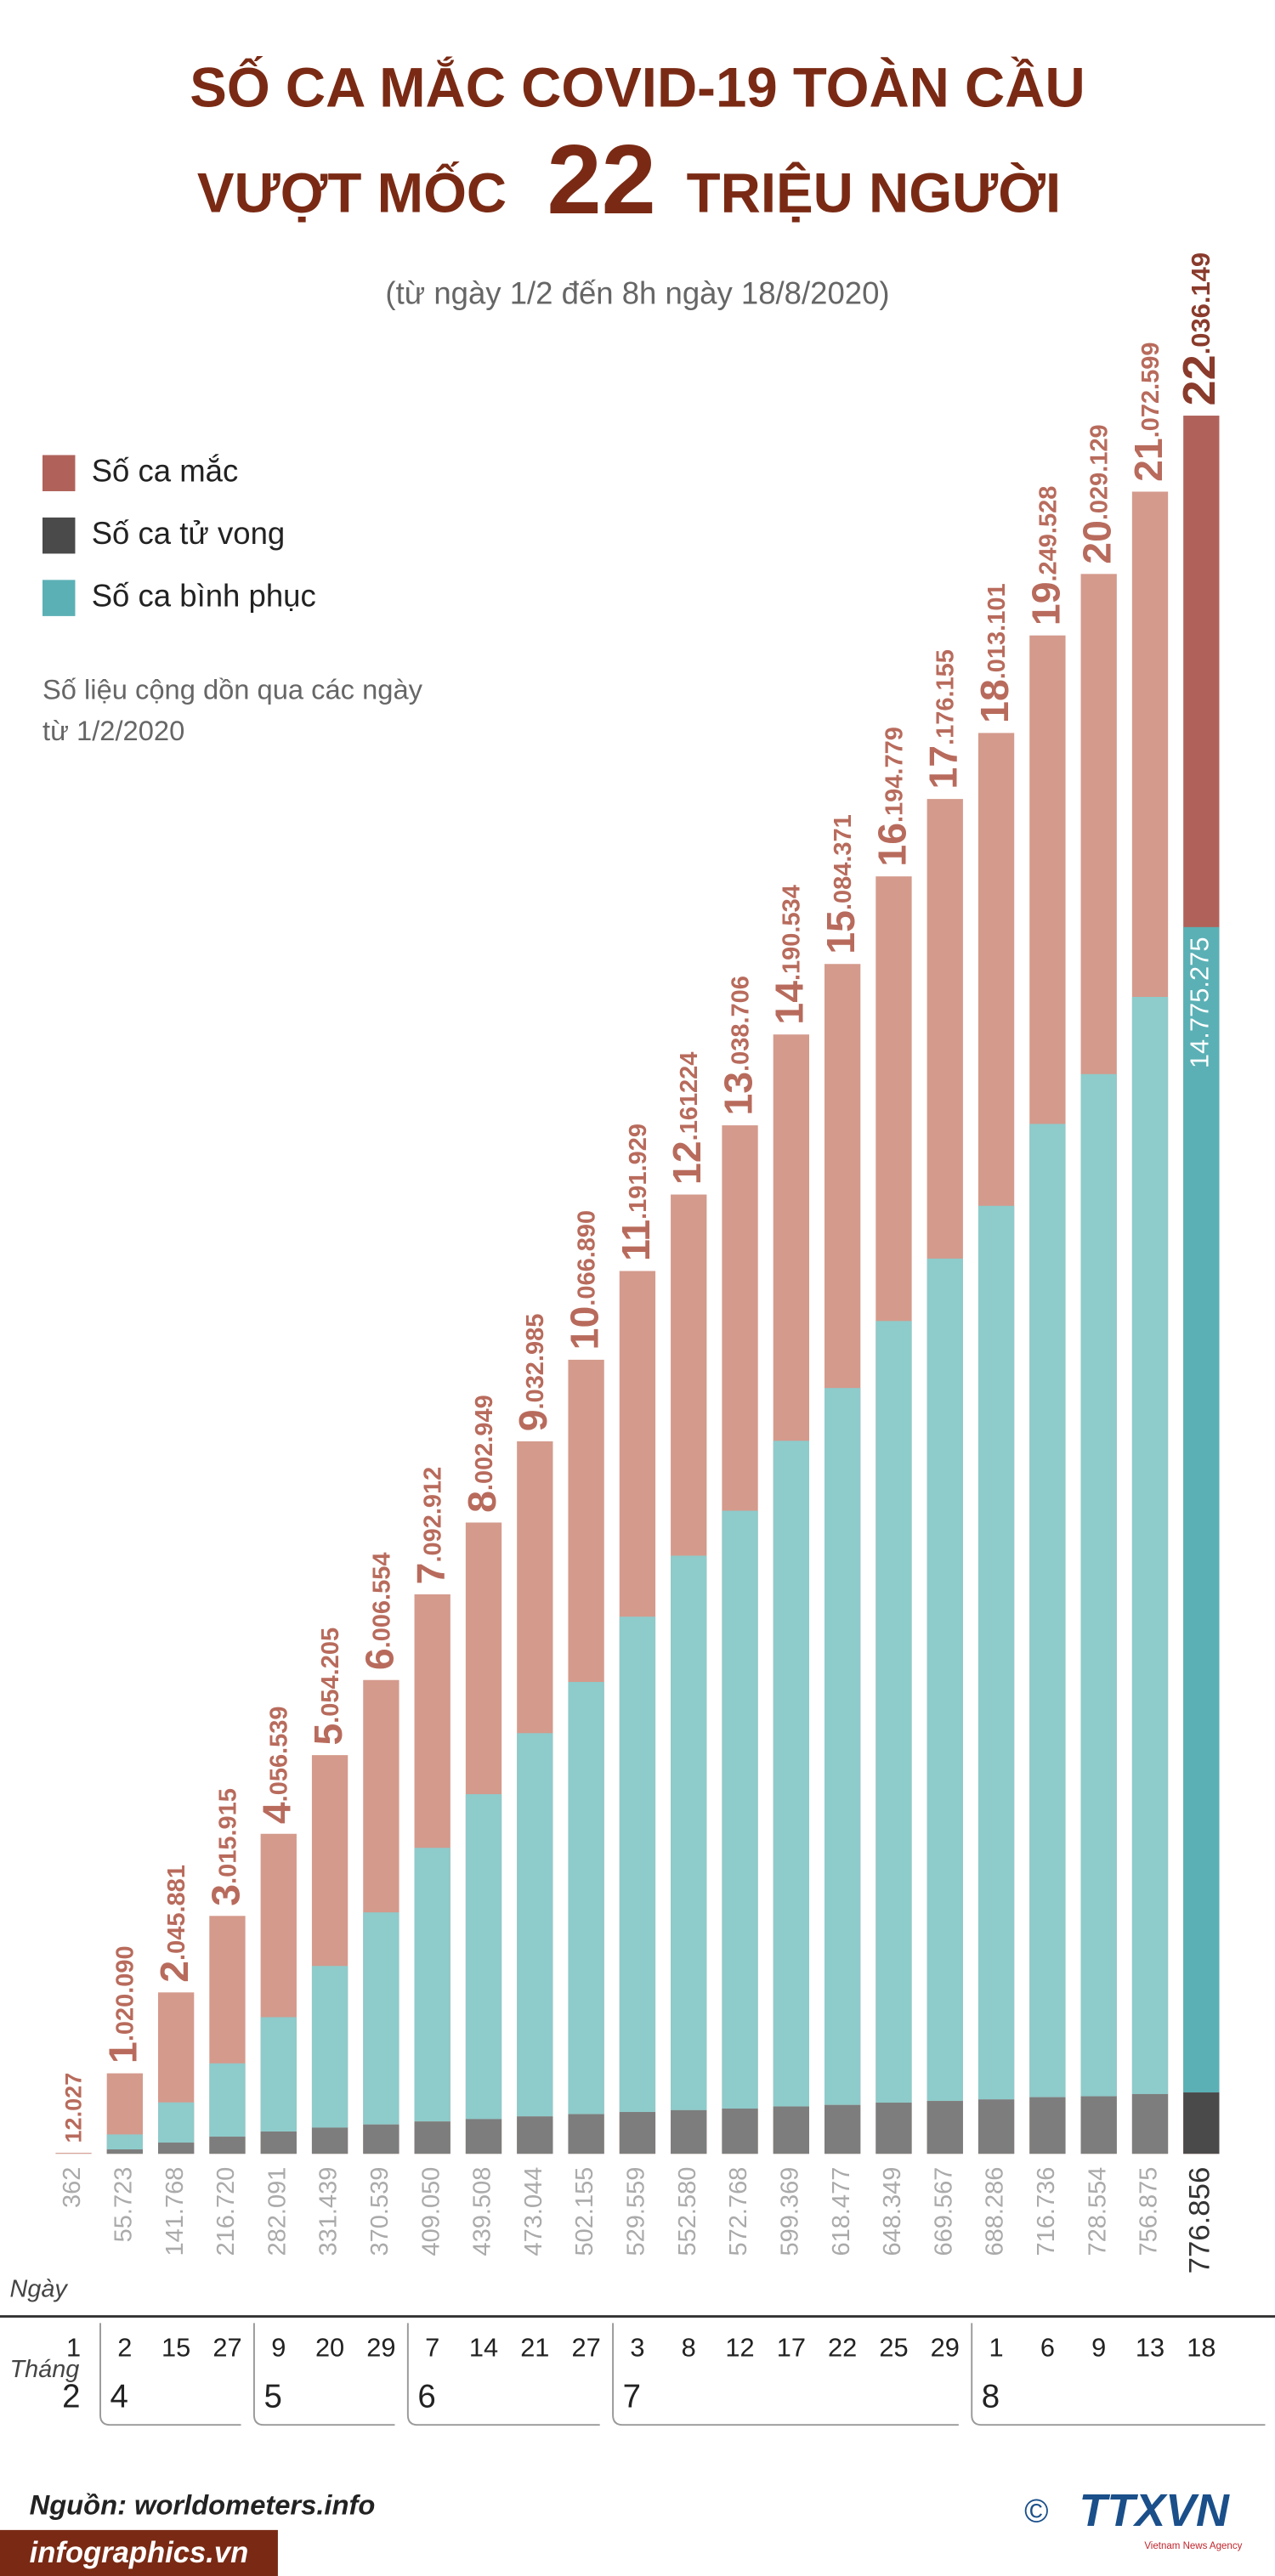 The width and height of the screenshot is (1275, 2576). Describe the element at coordinates (431, 1526) in the screenshot. I see `case-label: 7.092.912` at that location.